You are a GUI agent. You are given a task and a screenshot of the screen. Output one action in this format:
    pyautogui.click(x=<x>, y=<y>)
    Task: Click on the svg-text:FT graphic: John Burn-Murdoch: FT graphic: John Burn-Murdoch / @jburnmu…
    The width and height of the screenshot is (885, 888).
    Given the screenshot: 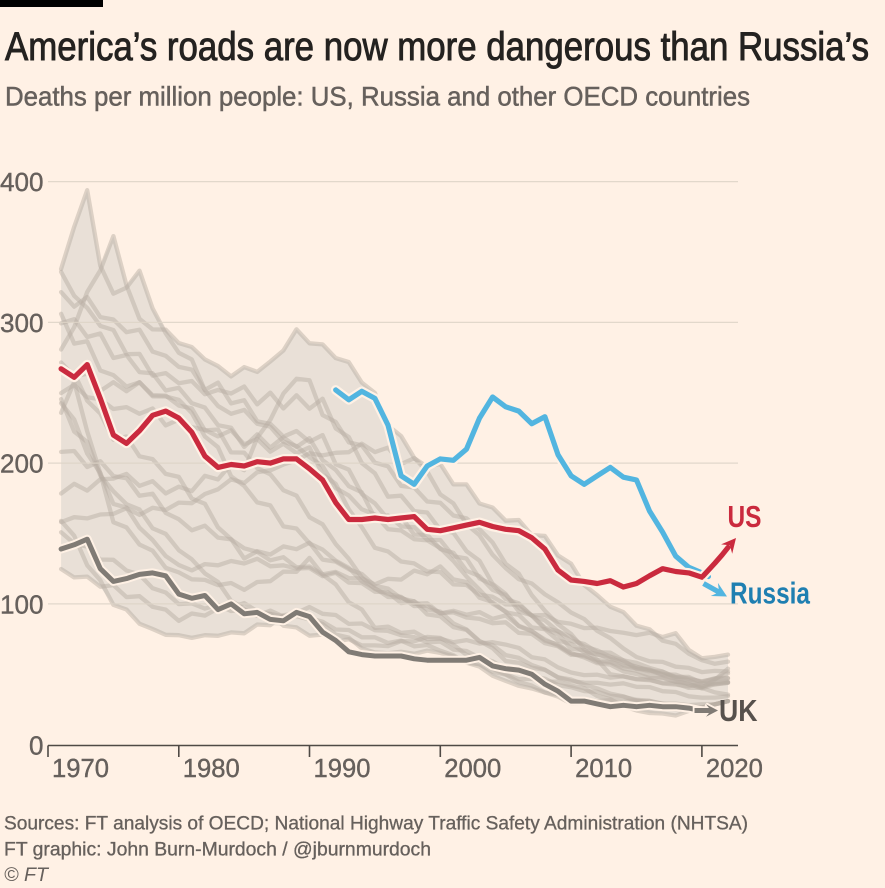 What is the action you would take?
    pyautogui.click(x=217, y=850)
    